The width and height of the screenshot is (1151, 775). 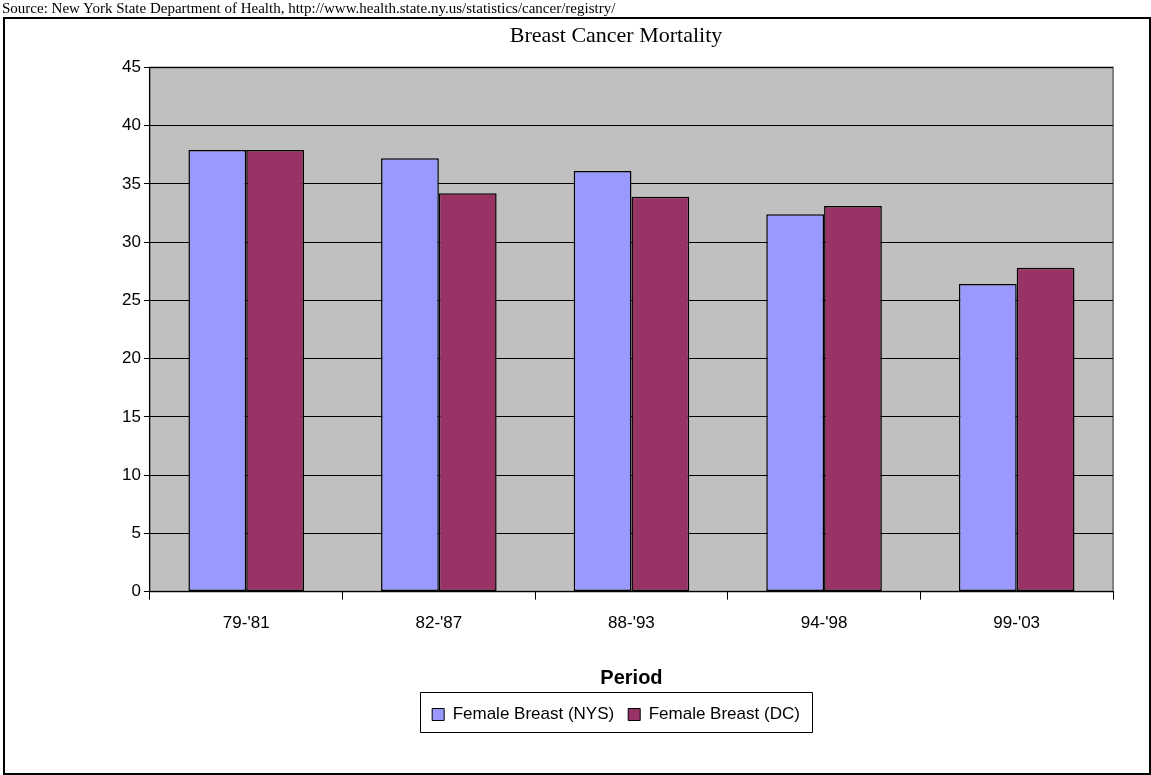 What do you see at coordinates (131, 67) in the screenshot?
I see `y-tick-label: 45` at bounding box center [131, 67].